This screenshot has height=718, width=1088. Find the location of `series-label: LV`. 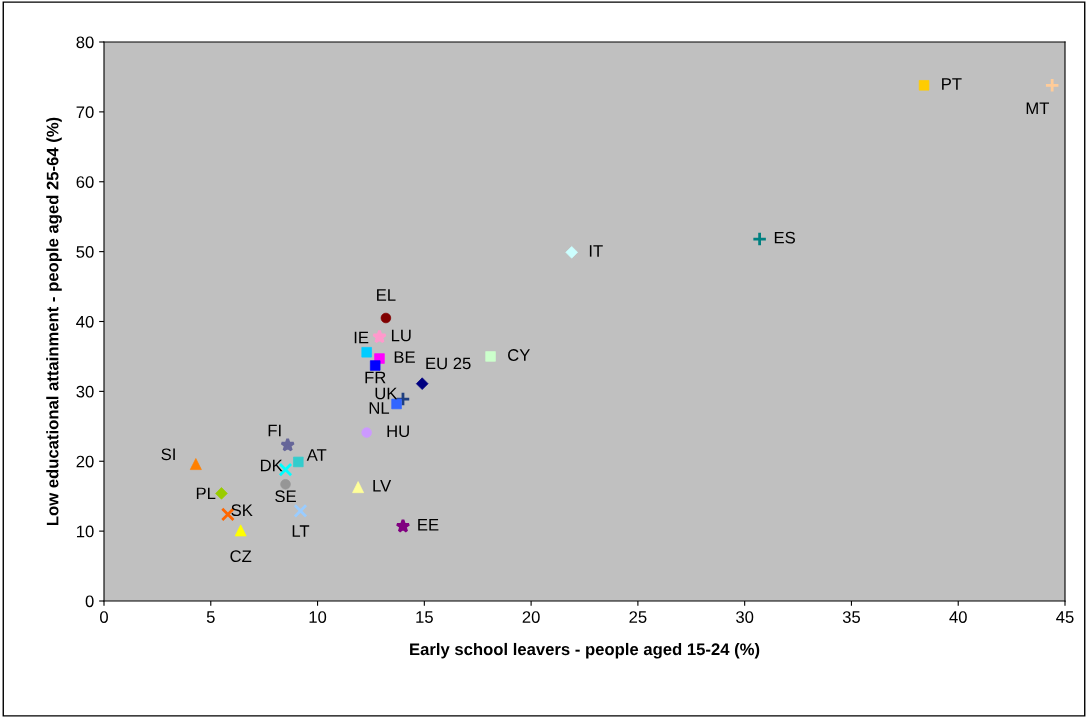

series-label: LV is located at coordinates (382, 485).